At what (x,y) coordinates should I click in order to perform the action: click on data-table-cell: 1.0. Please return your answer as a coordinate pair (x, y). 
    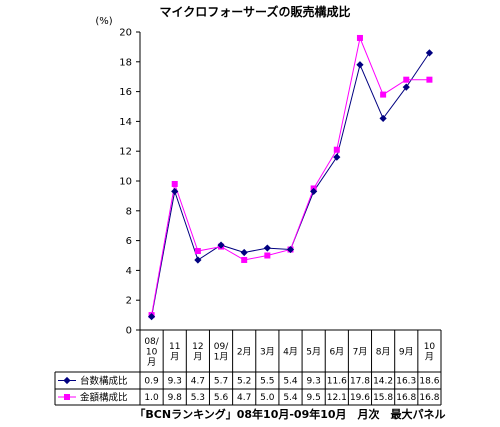
    Looking at the image, I should click on (151, 398).